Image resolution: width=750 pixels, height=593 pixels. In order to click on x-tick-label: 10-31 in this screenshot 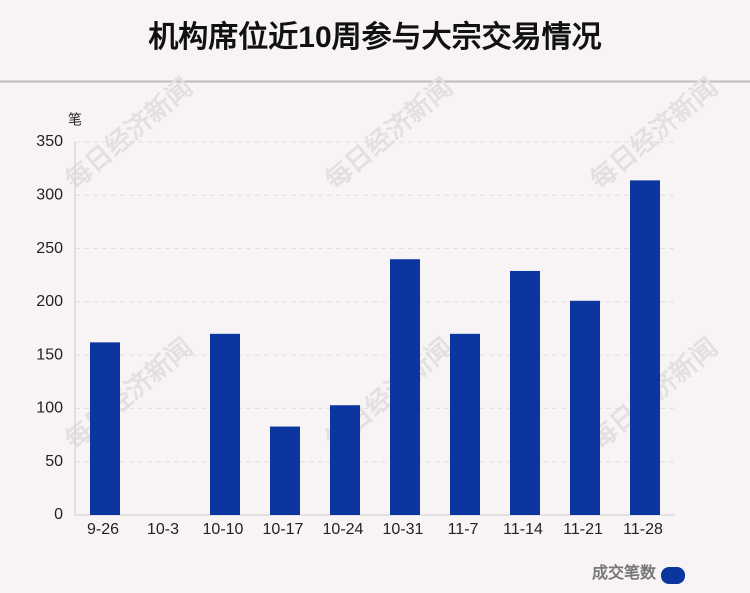, I will do `click(403, 529)`.